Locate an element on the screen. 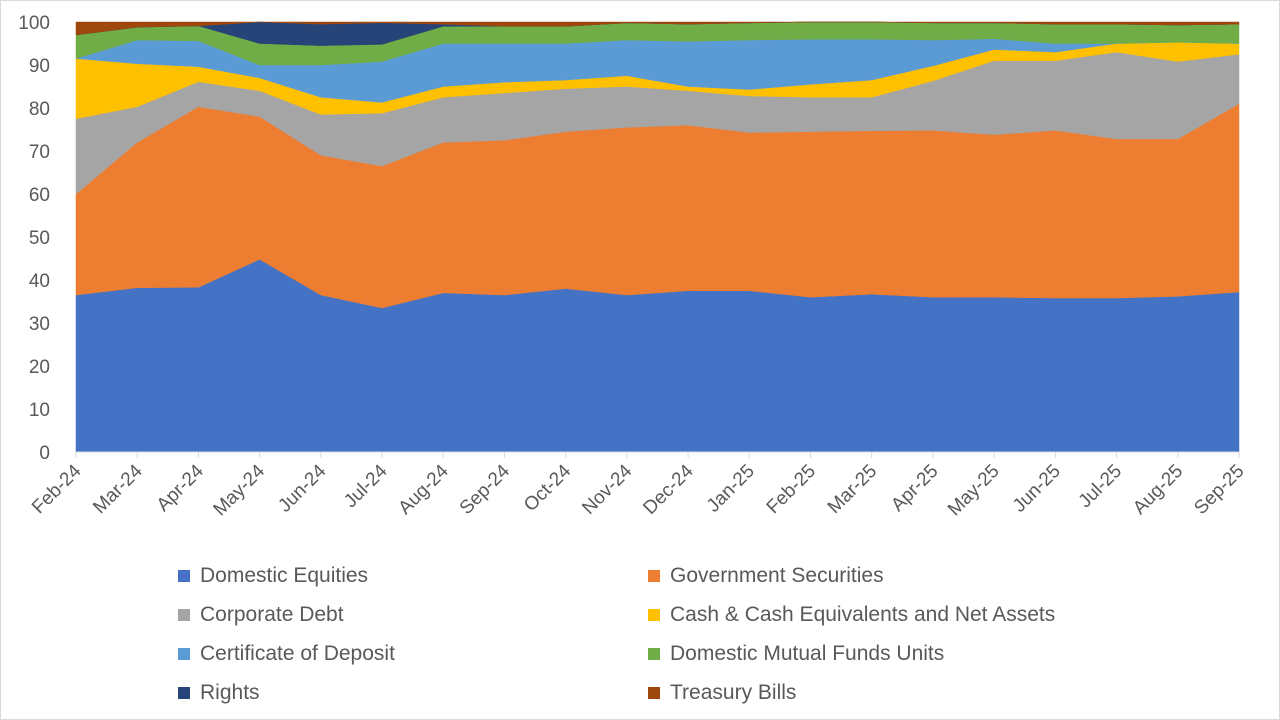  y-tick-label: 100 is located at coordinates (34, 23).